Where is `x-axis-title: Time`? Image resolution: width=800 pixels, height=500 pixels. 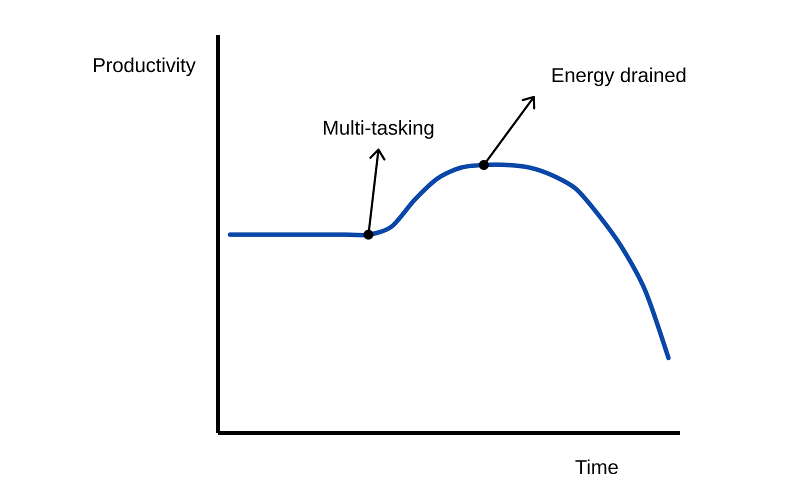
x-axis-title: Time is located at coordinates (596, 466).